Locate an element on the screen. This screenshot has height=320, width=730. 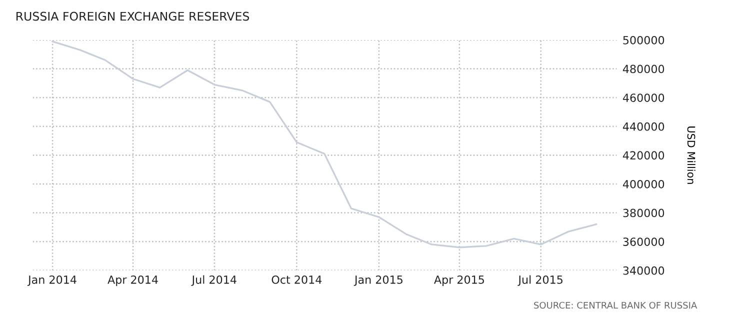
source-note: SOURCE: CENTRAL BANK OF RUSSIA is located at coordinates (616, 305).